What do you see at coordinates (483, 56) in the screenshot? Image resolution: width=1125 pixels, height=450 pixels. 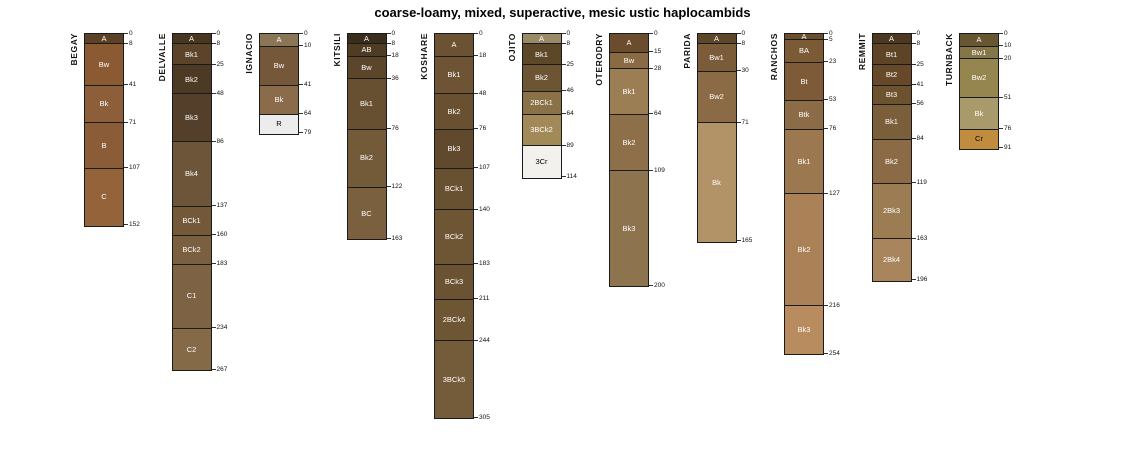 I see `tick-value: 18` at bounding box center [483, 56].